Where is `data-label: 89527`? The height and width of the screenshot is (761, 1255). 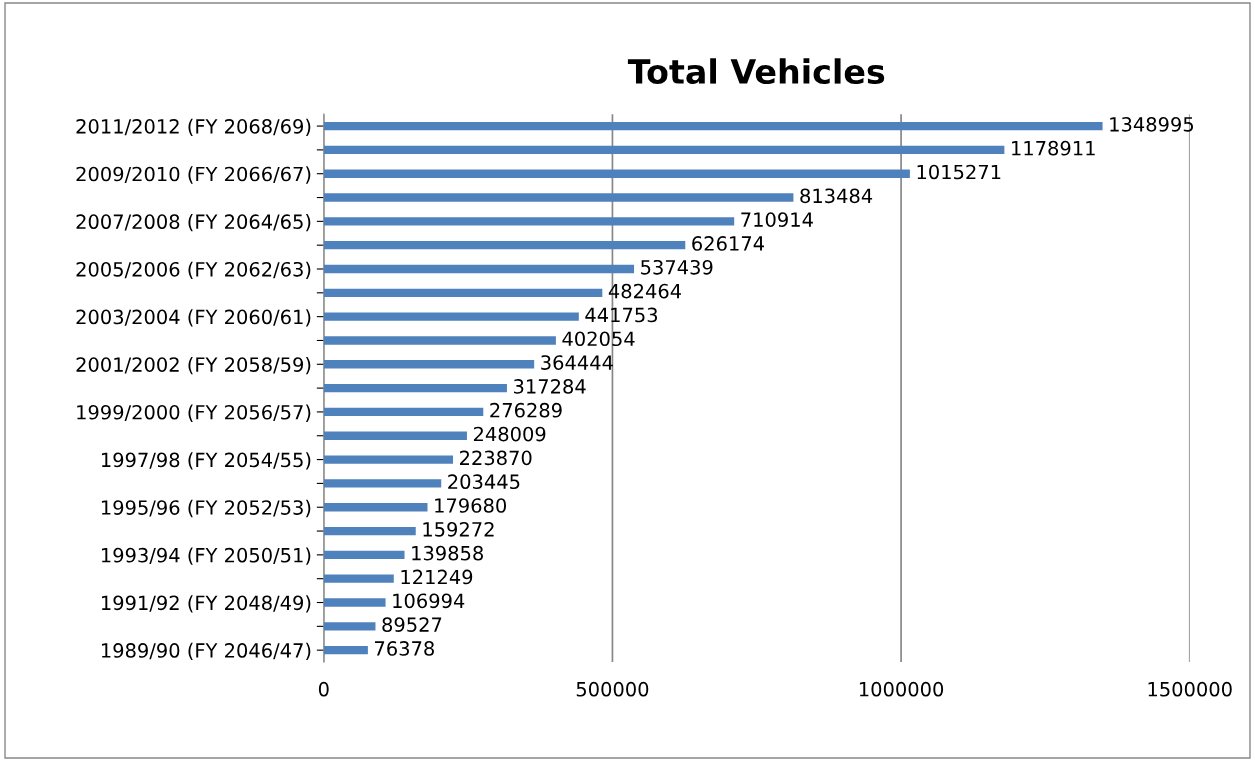
data-label: 89527 is located at coordinates (412, 624).